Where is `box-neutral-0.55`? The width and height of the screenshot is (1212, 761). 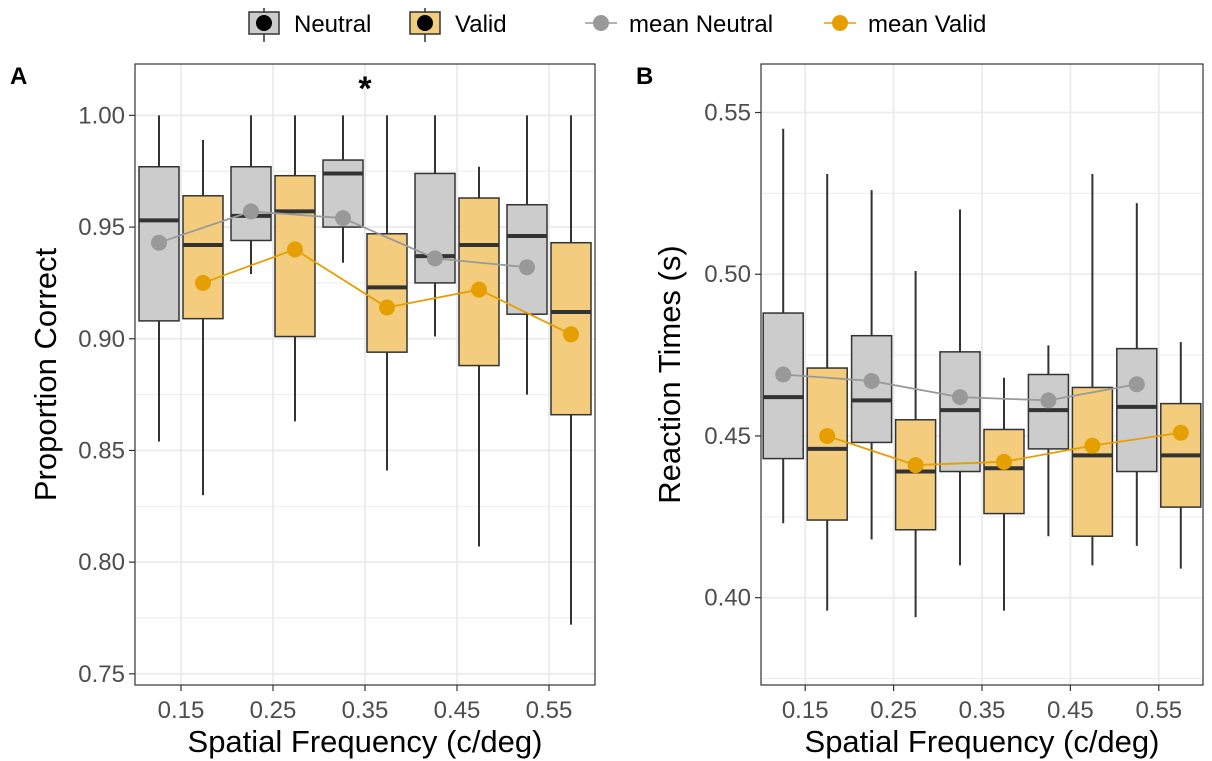
box-neutral-0.55 is located at coordinates (1137, 374).